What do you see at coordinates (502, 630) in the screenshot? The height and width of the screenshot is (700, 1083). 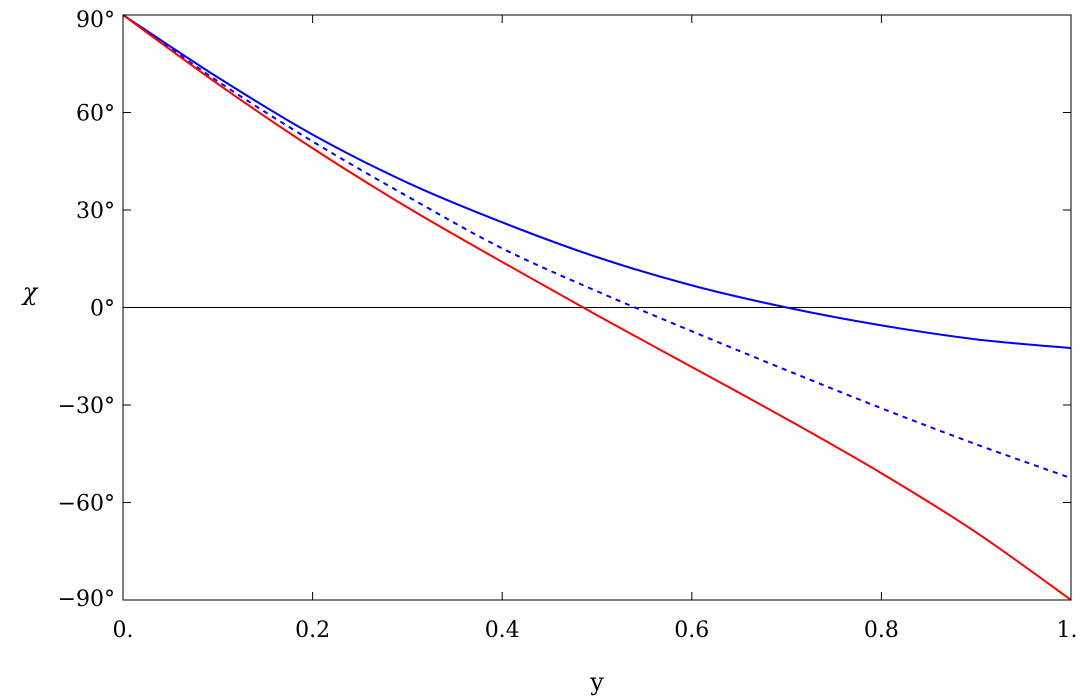 I see `x-tick-label: 0.4` at bounding box center [502, 630].